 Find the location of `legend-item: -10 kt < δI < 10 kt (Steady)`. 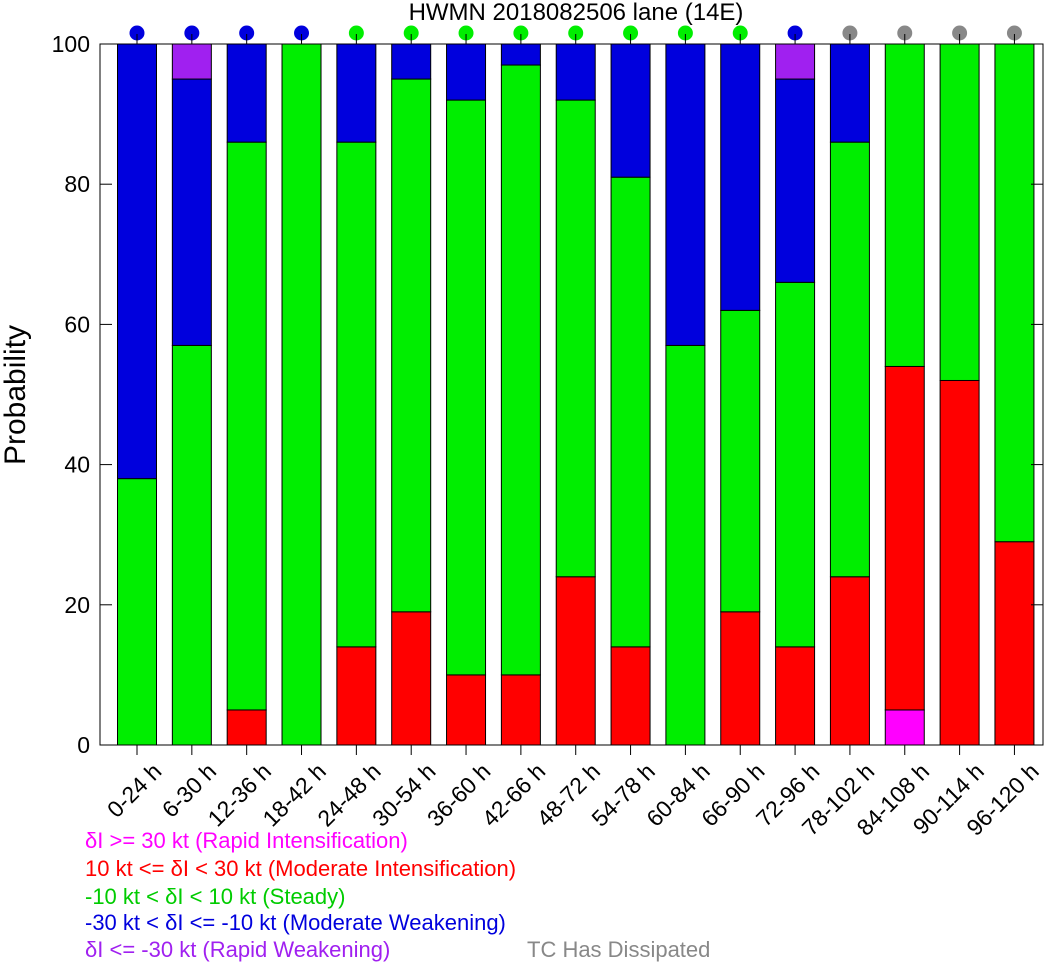

legend-item: -10 kt < δI < 10 kt (Steady) is located at coordinates (215, 896).